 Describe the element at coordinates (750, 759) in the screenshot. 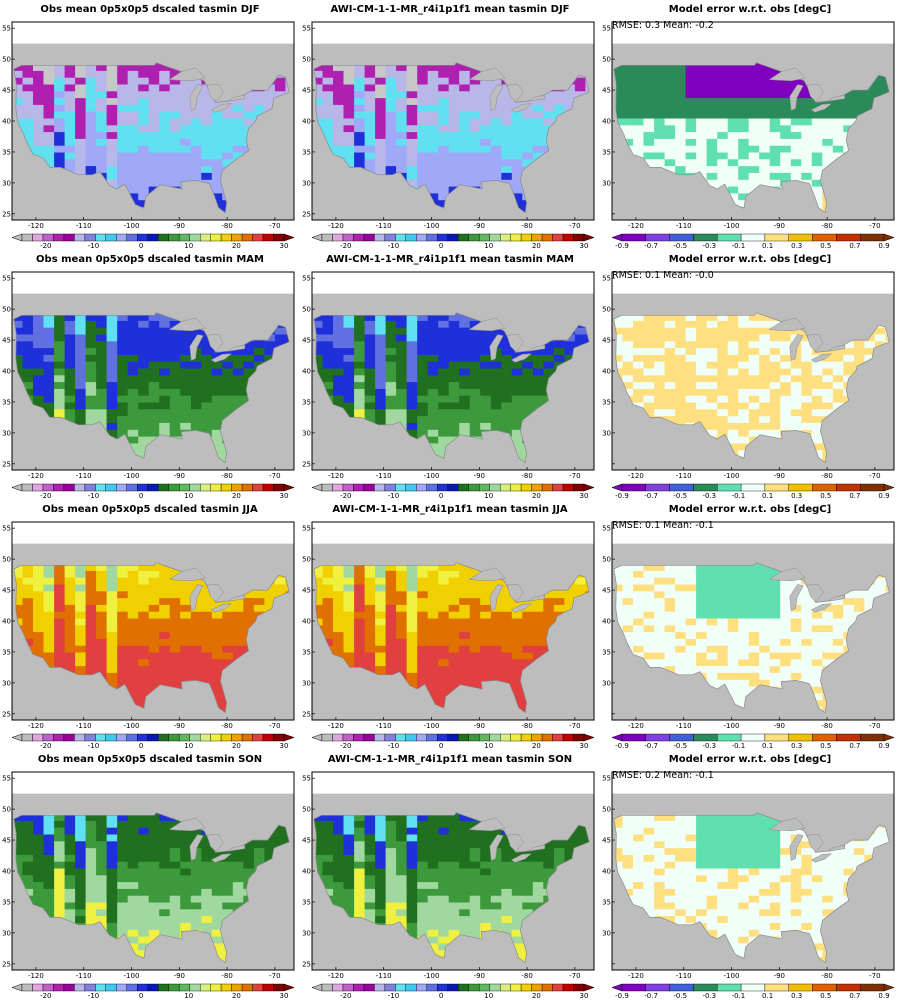

I see `panel-title: Model error w.r.t. obs [degC]` at that location.